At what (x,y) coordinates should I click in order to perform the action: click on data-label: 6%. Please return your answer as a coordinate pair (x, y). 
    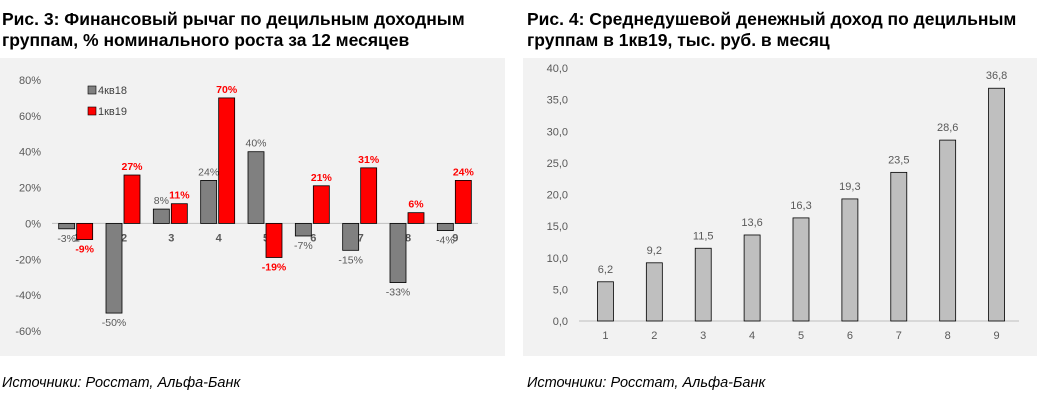
    Looking at the image, I should click on (416, 205).